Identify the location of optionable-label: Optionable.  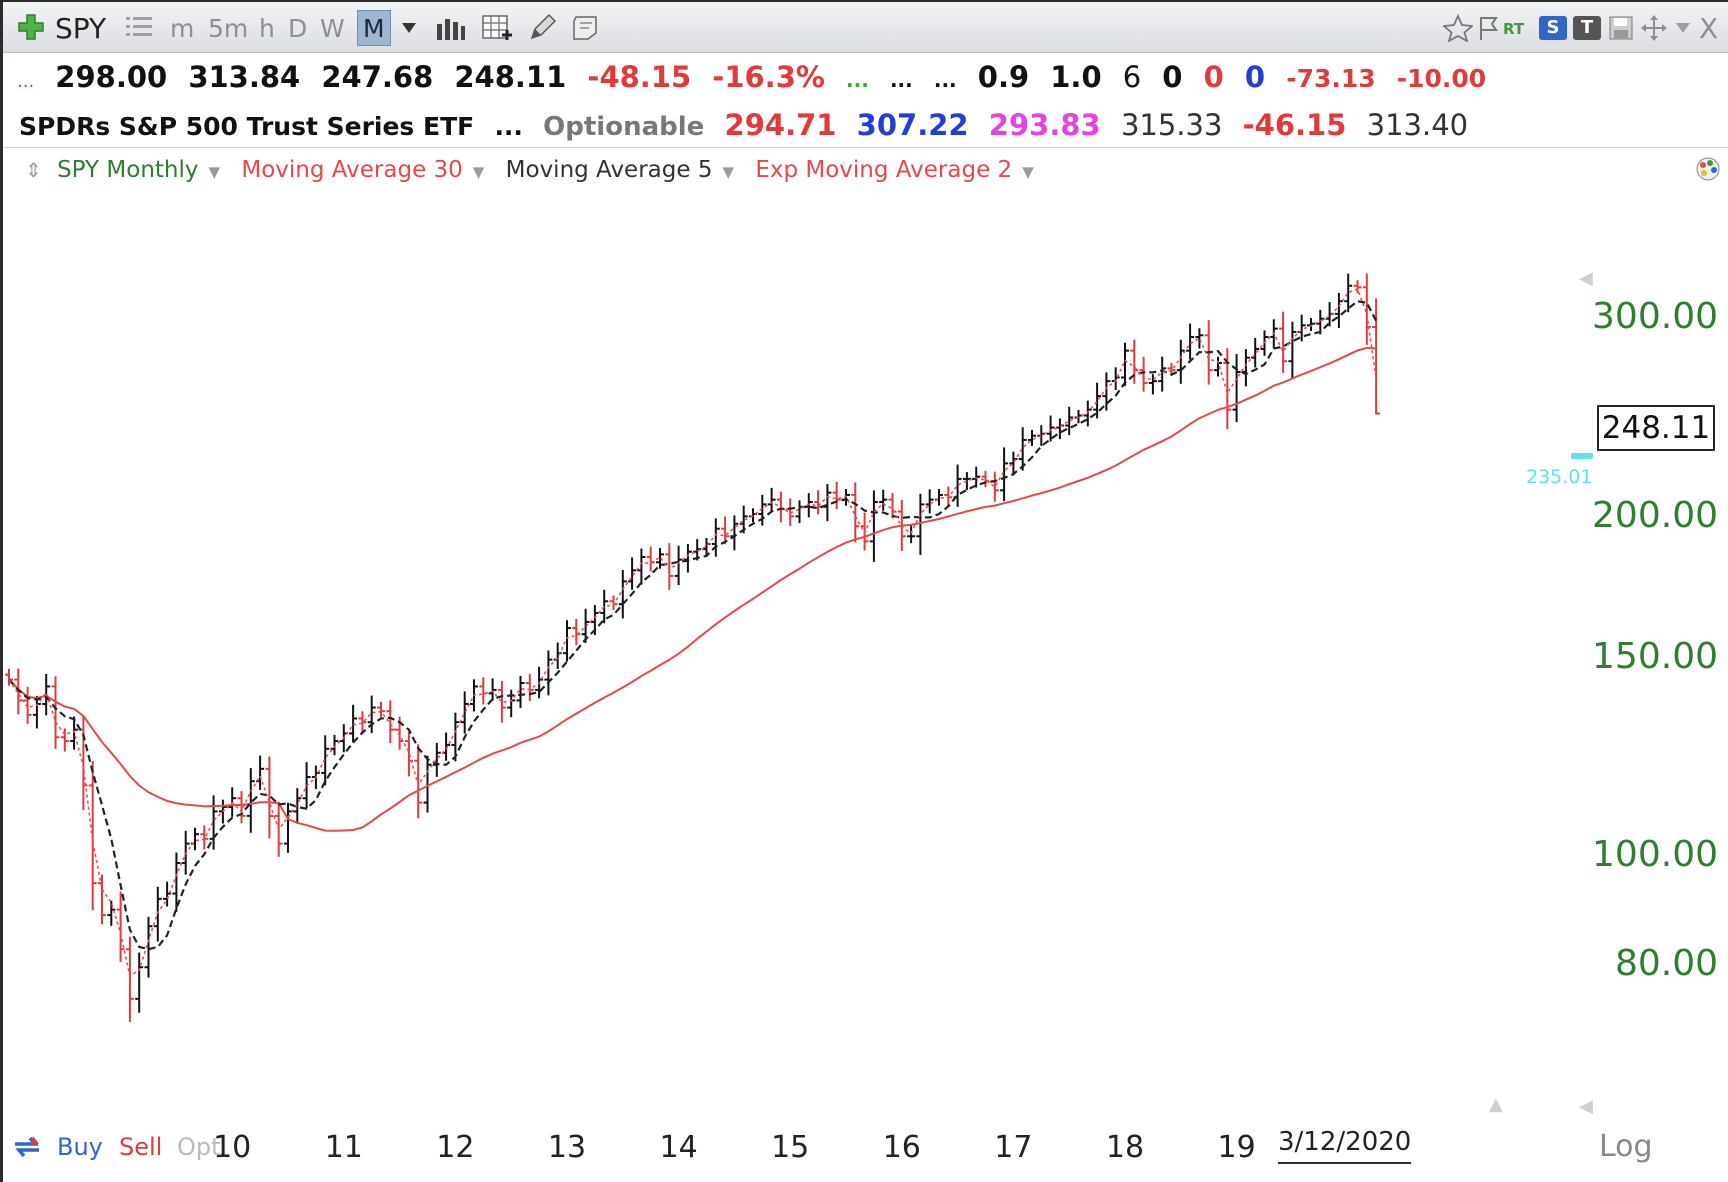
(624, 127).